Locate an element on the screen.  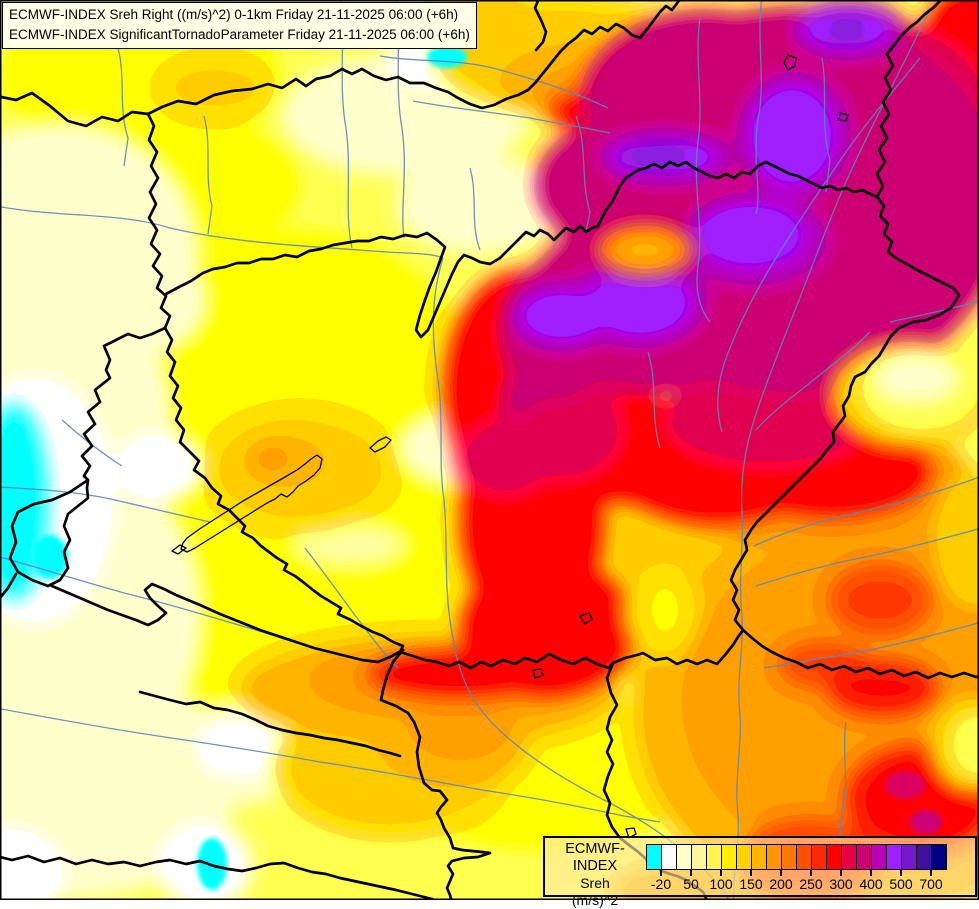
legend-titles: ECMWF-INDEX Sreh (m/s)^2 is located at coordinates (595, 875).